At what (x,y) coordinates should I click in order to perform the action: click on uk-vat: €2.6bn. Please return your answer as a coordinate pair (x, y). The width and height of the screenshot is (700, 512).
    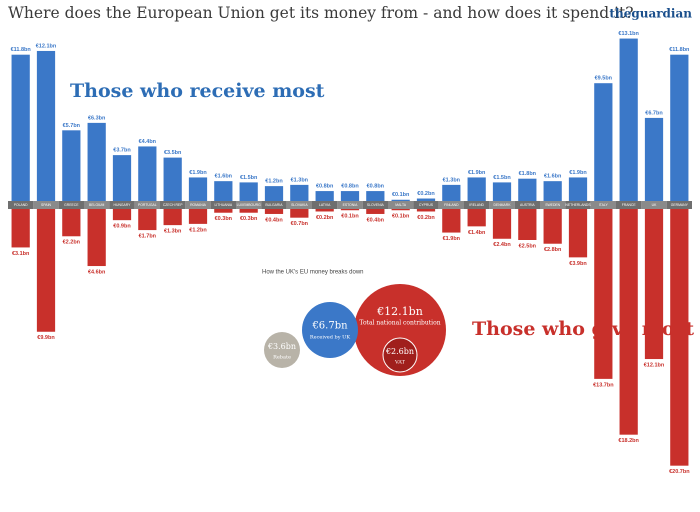
    Looking at the image, I should click on (399, 351).